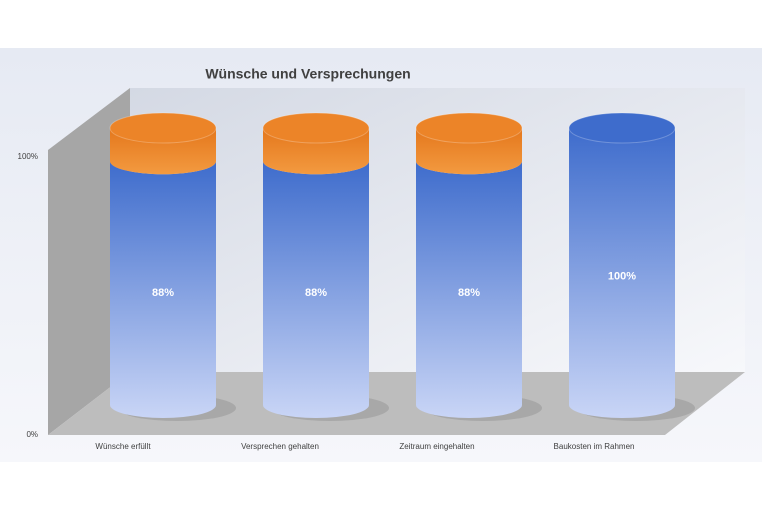 The width and height of the screenshot is (762, 508). Describe the element at coordinates (32, 434) in the screenshot. I see `y-tick-label: 0%` at that location.